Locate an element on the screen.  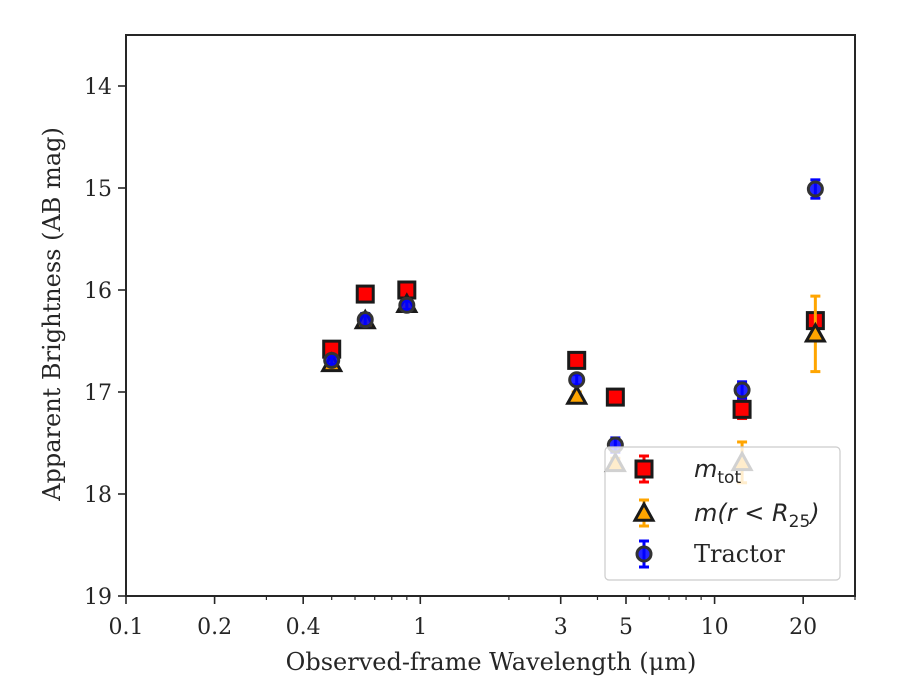
legend-item-mtot: mtot is located at coordinates (687, 471).